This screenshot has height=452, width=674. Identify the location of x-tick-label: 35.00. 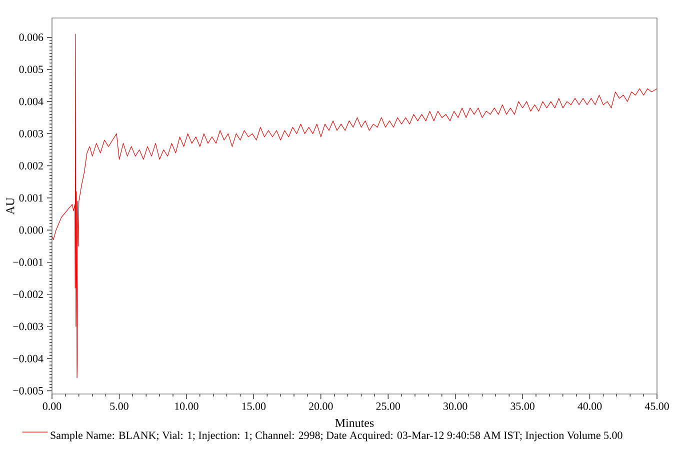
(522, 406).